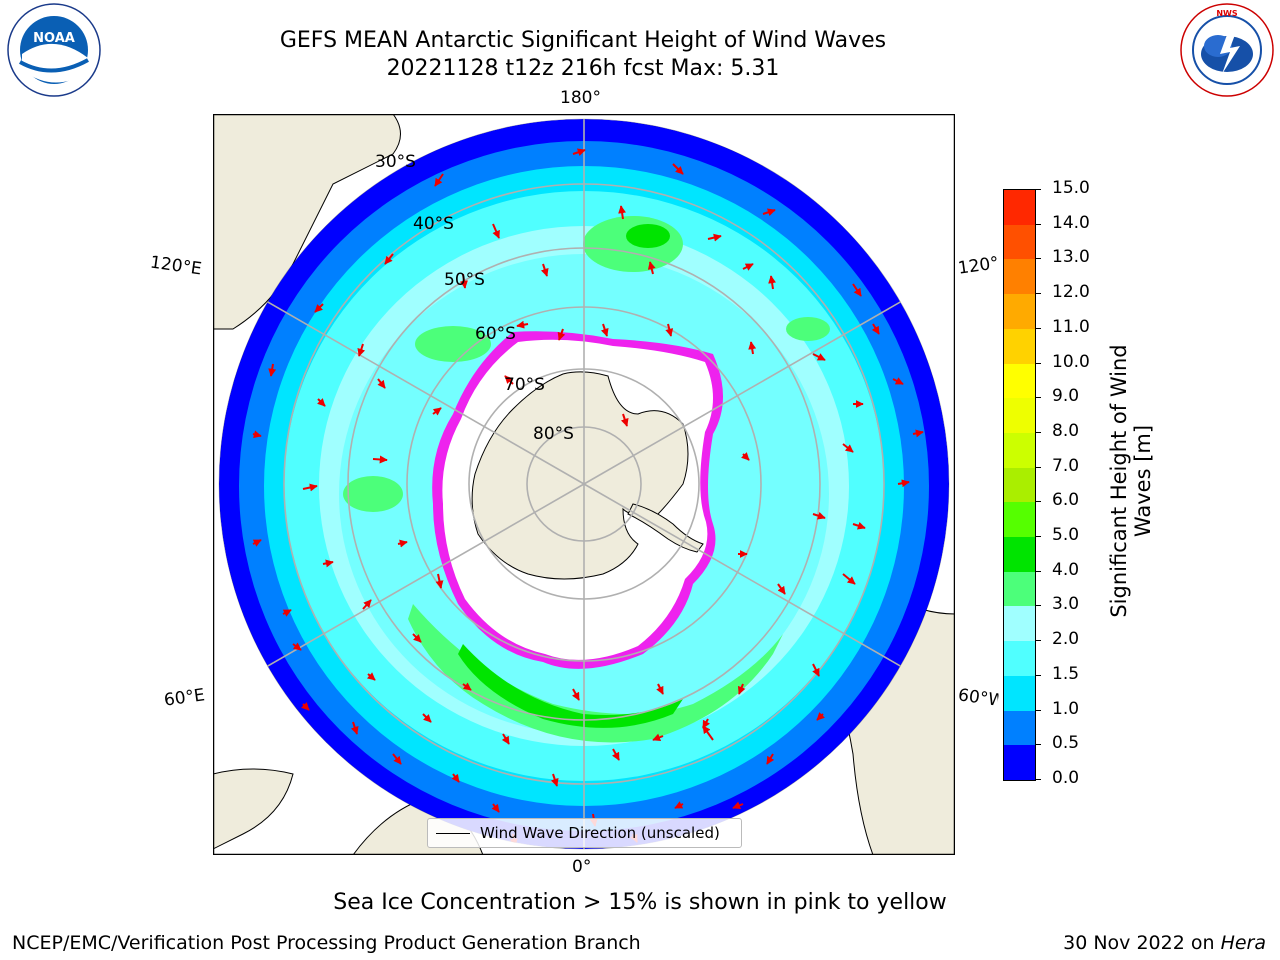  What do you see at coordinates (524, 385) in the screenshot?
I see `lat-label-70s: 70°S` at bounding box center [524, 385].